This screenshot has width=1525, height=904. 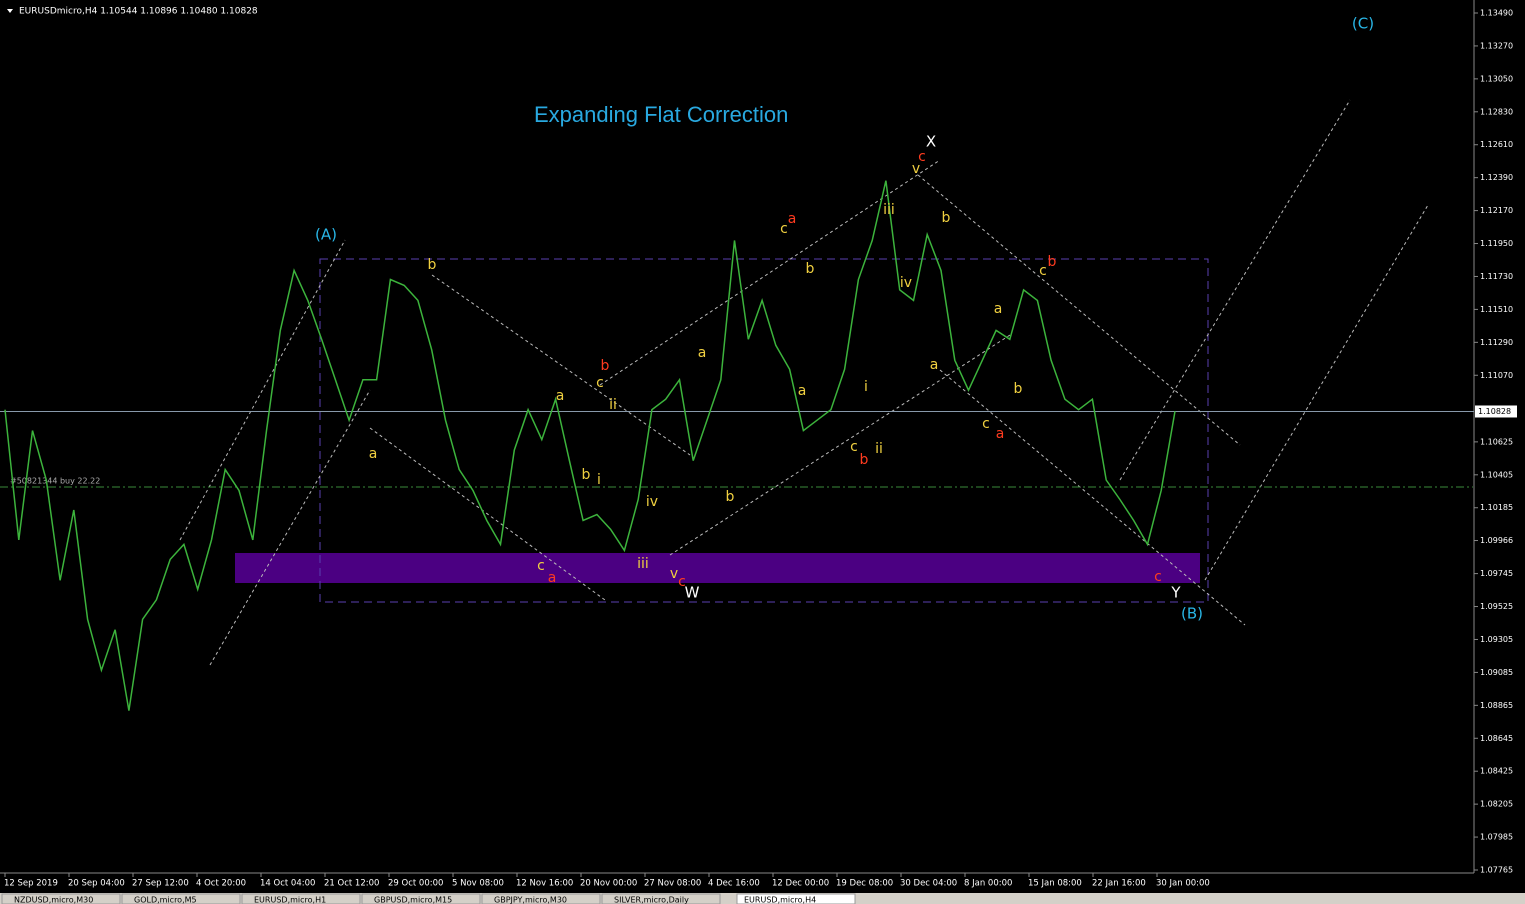 What do you see at coordinates (1496, 507) in the screenshot?
I see `y-tick-label: 1.10185` at bounding box center [1496, 507].